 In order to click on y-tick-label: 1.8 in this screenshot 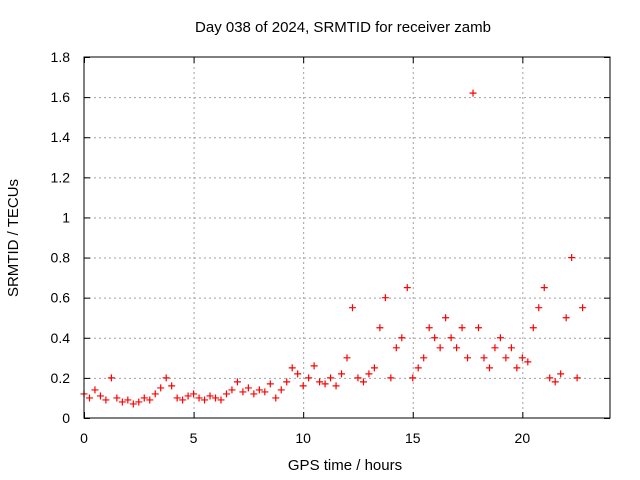, I will do `click(61, 57)`.